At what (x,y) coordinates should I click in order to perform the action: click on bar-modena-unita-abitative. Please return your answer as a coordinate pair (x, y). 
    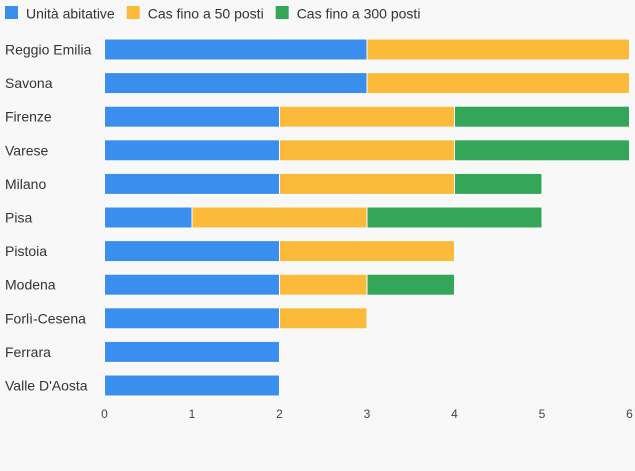
    Looking at the image, I should click on (192, 284).